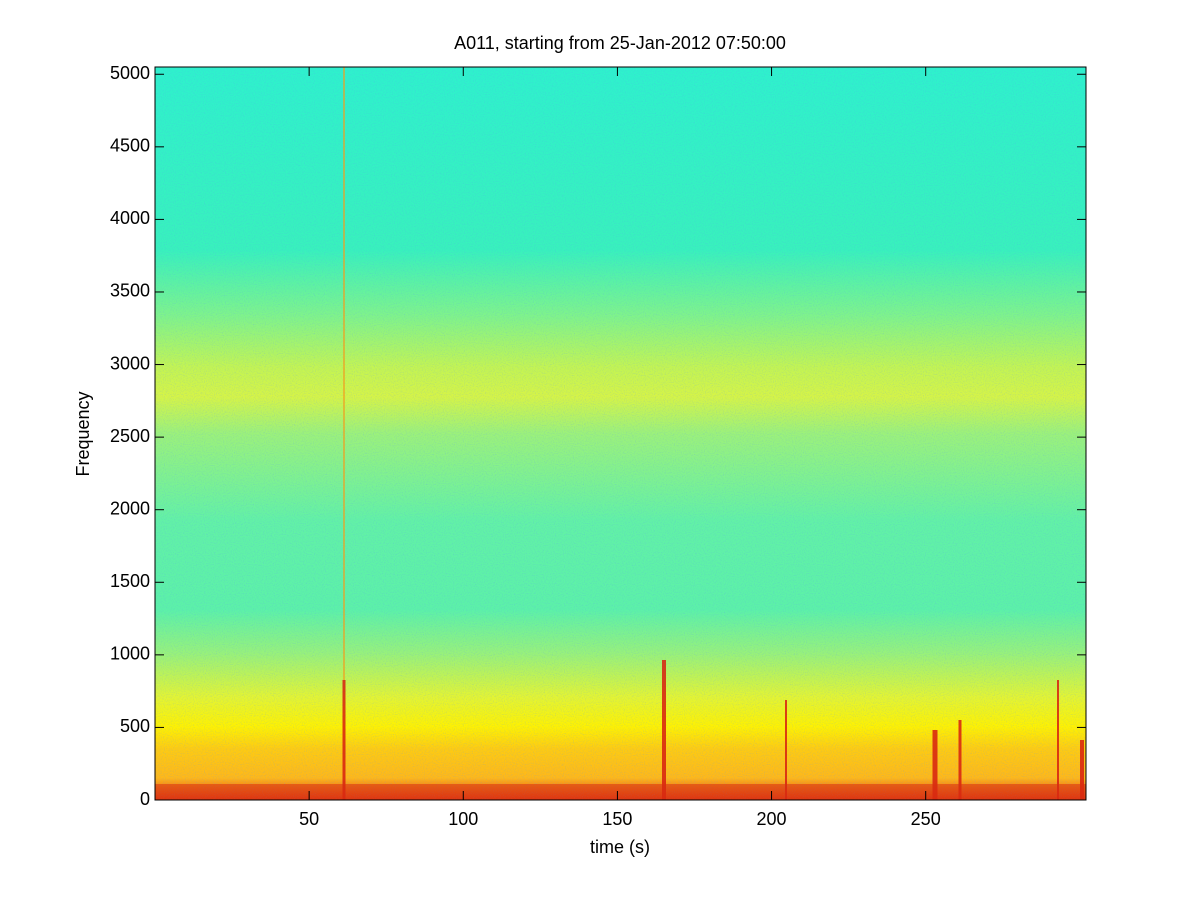 The image size is (1200, 900). I want to click on y-tick-label: 0, so click(145, 799).